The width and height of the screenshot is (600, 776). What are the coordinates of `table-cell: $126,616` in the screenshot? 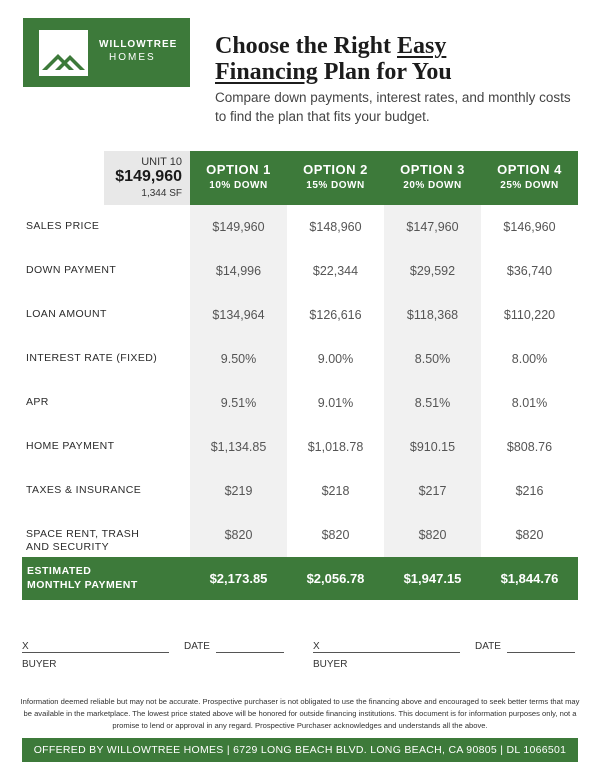 It's located at (335, 315).